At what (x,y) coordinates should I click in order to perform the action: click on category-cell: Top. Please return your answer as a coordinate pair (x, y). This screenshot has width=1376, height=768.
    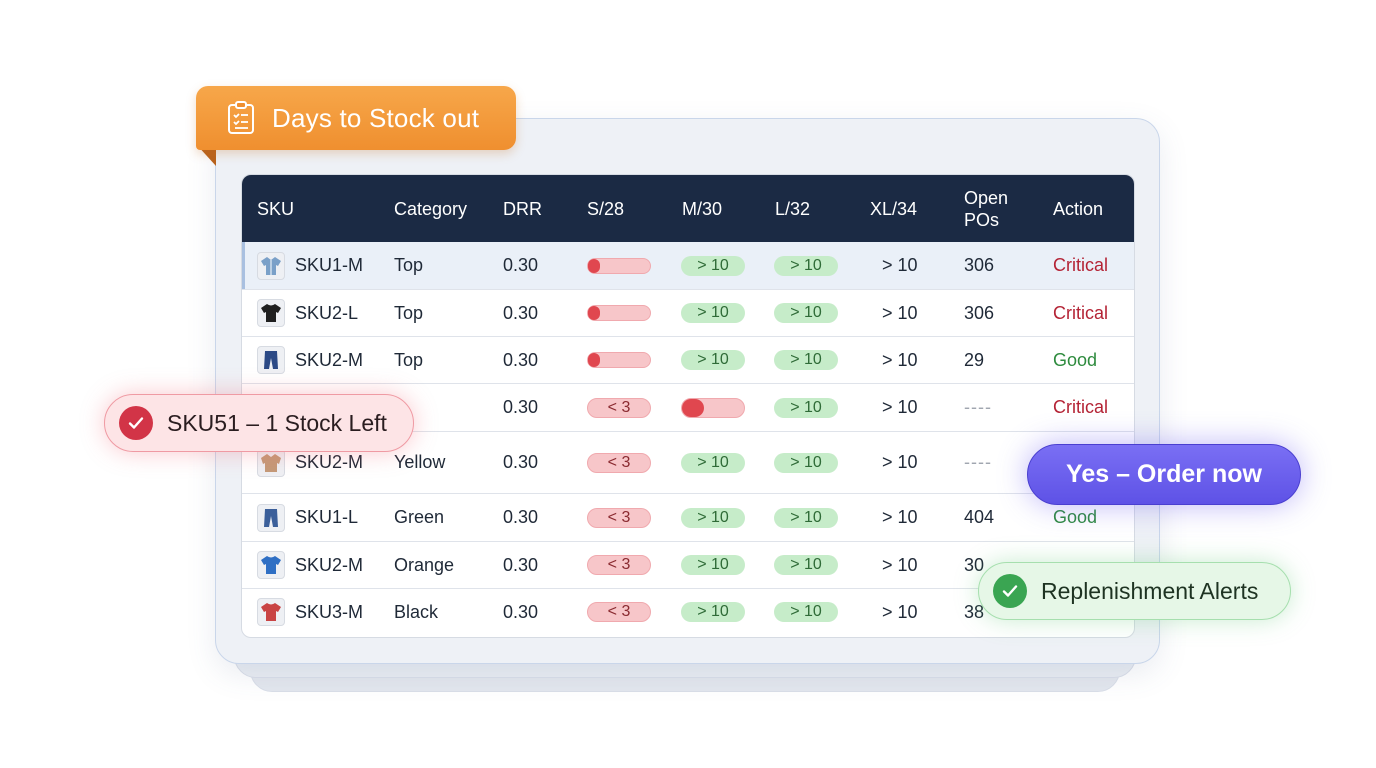
    Looking at the image, I should click on (409, 265).